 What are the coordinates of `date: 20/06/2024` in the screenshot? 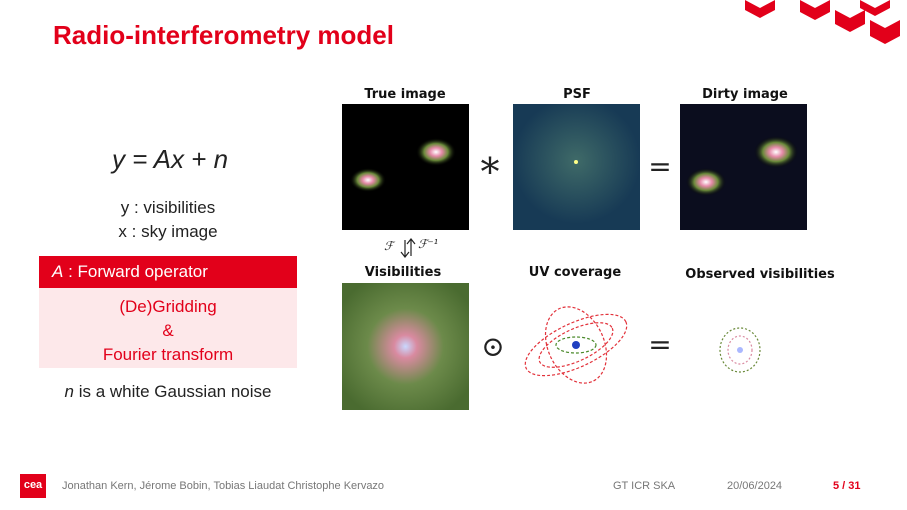 It's located at (755, 486).